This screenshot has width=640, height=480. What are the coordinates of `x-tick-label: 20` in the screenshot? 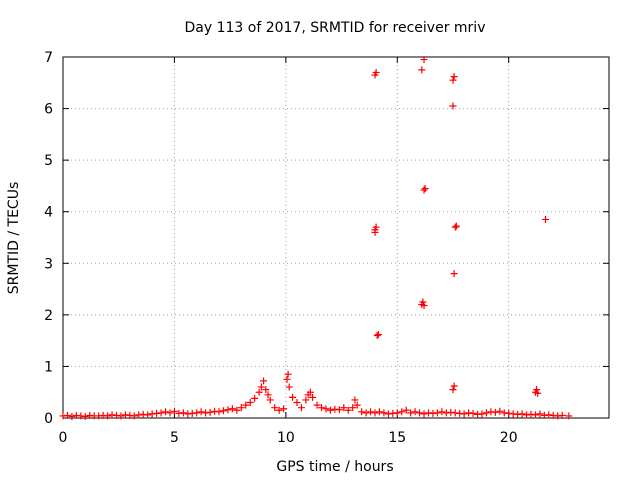 It's located at (509, 438).